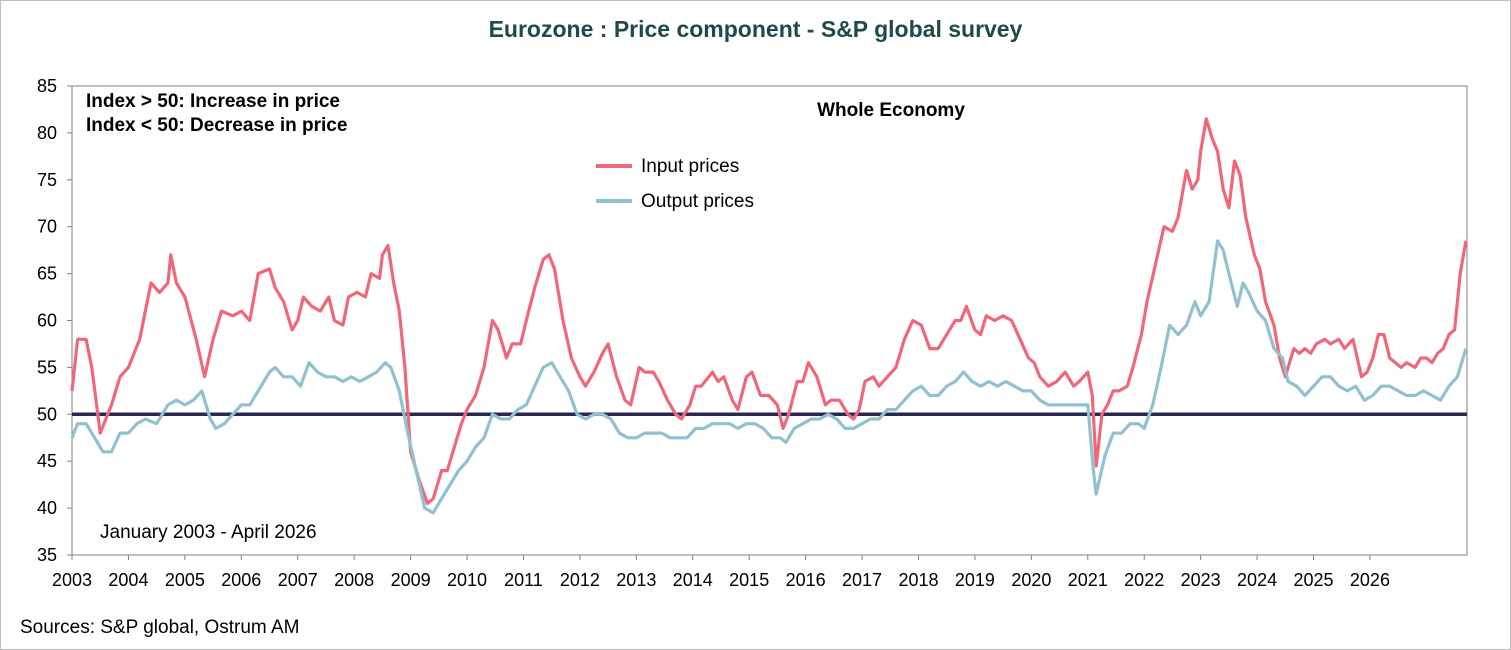 Image resolution: width=1511 pixels, height=650 pixels. Describe the element at coordinates (47, 227) in the screenshot. I see `y-tick-label: 70` at that location.